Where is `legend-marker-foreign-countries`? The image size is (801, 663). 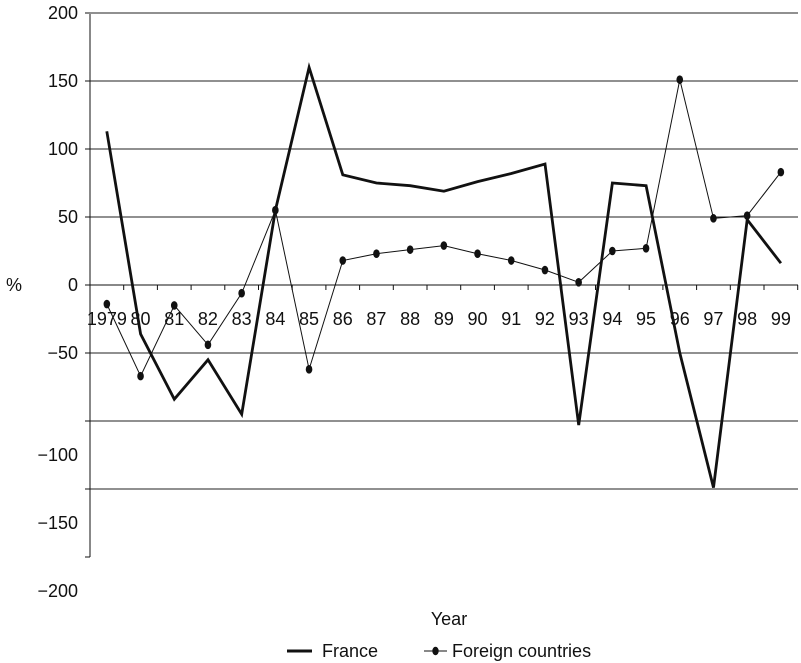 legend-marker-foreign-countries is located at coordinates (435, 651).